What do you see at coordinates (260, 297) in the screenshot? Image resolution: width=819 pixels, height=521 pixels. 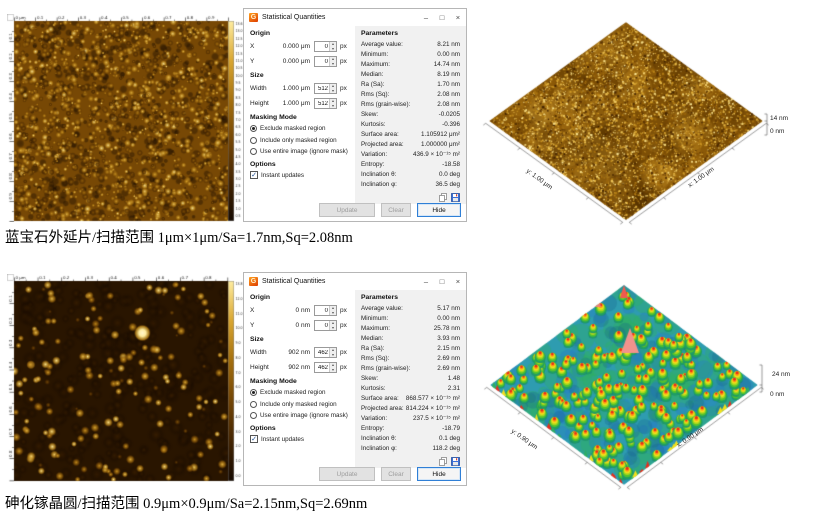 I see `origin-header: Origin` at bounding box center [260, 297].